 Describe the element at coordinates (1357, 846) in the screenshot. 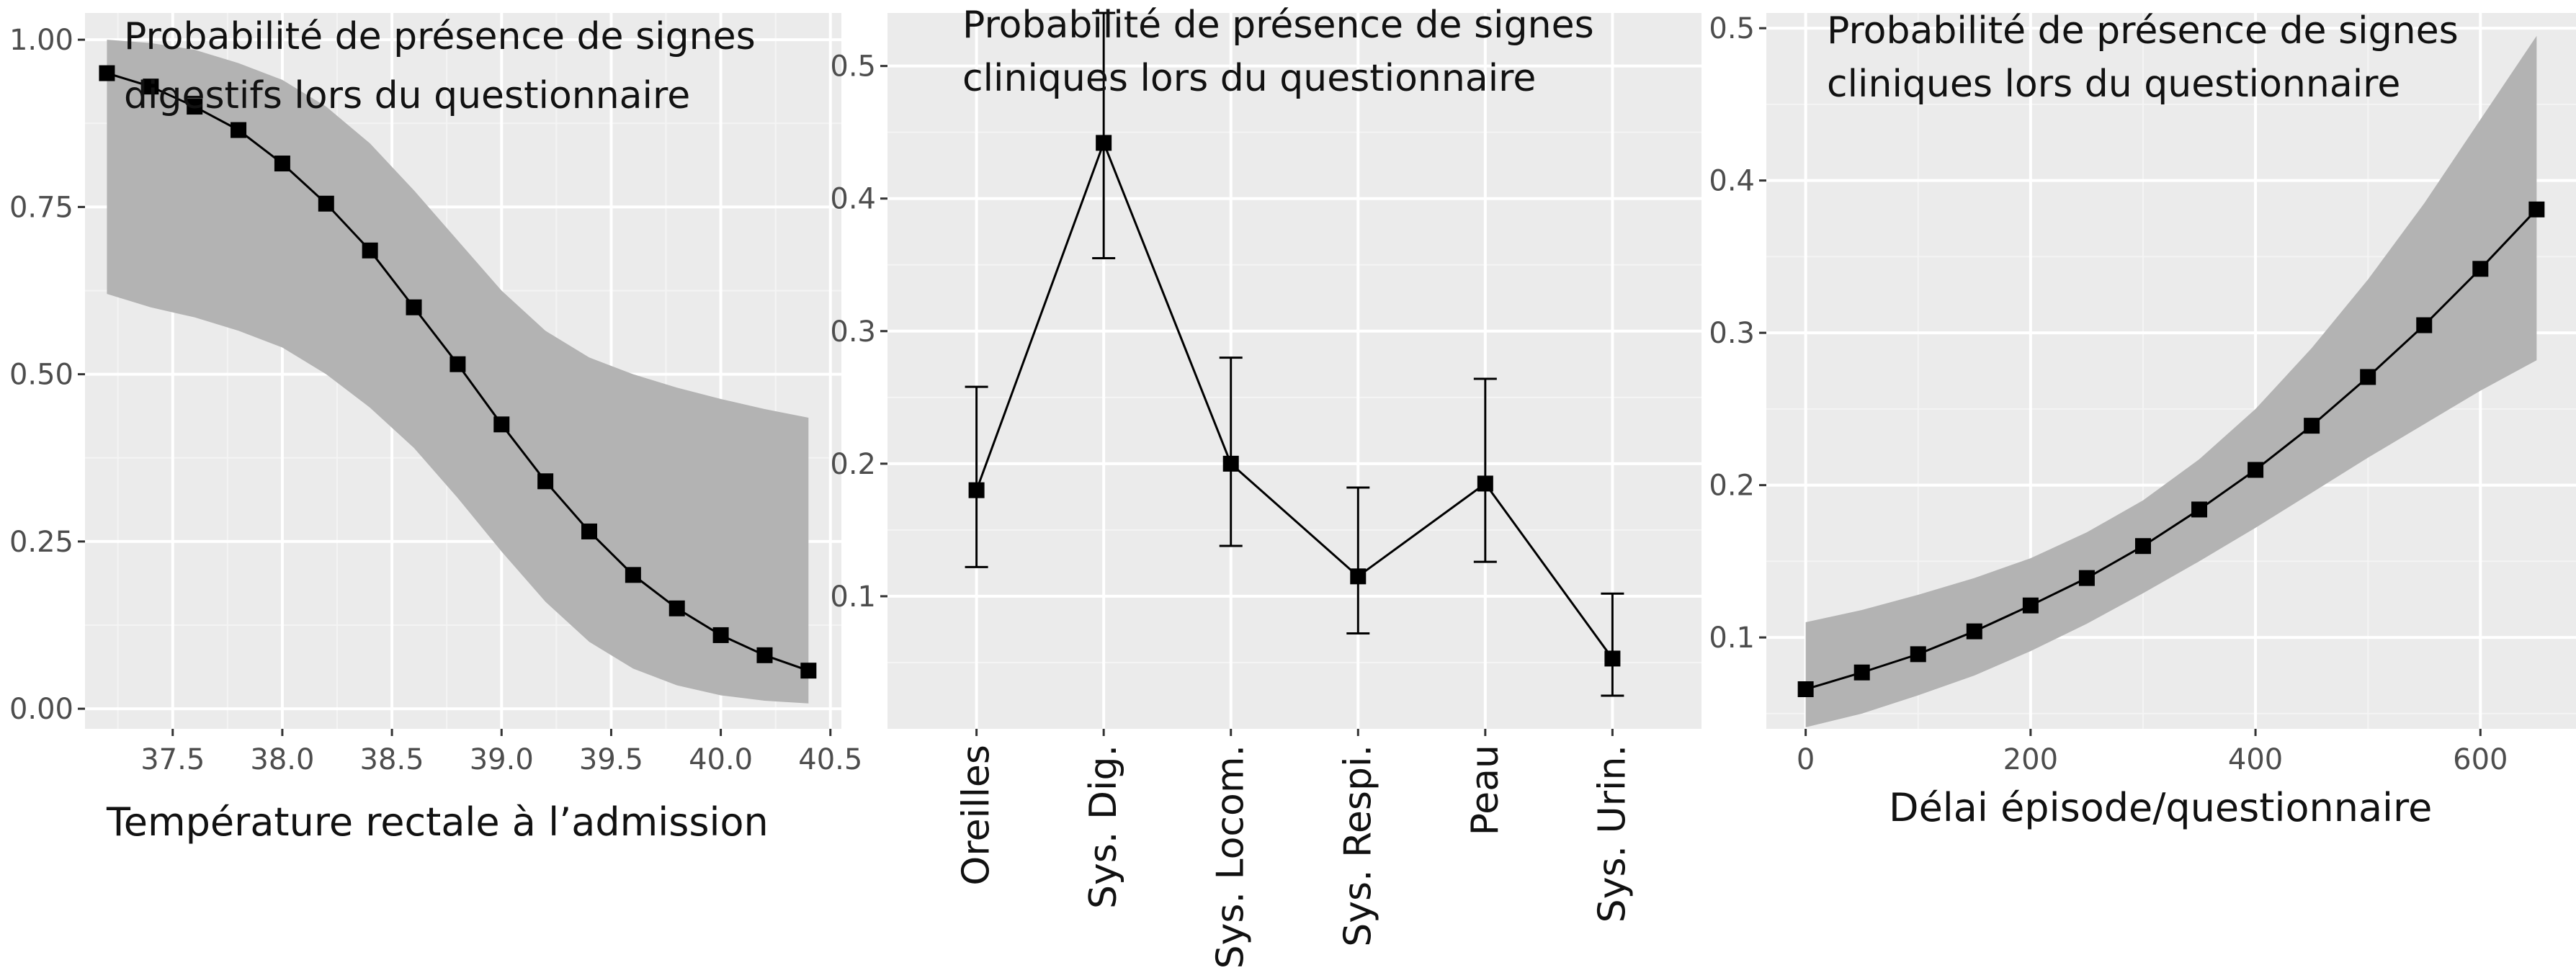

I see `x-category-label: Sys. Respi.` at that location.